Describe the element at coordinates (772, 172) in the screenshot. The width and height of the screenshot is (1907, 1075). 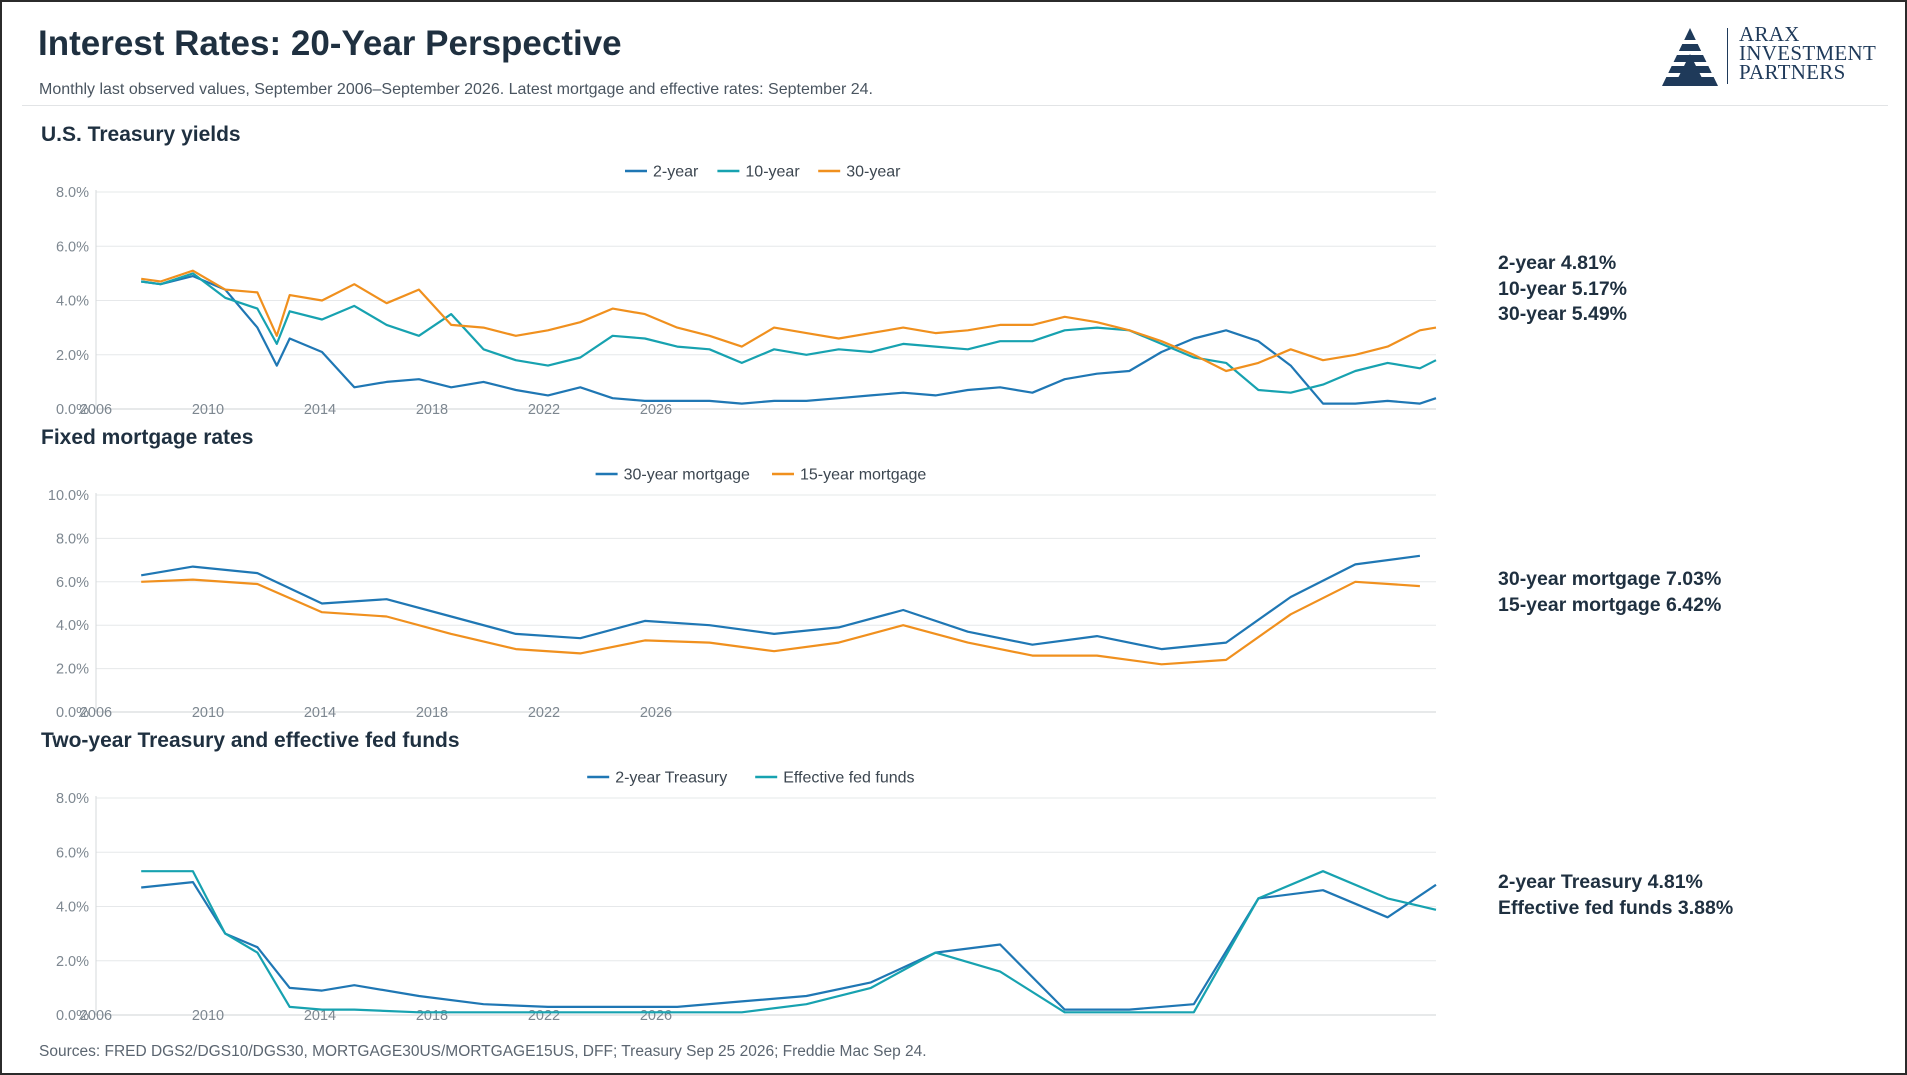
I see `legend-label-10-year: 10-year` at that location.